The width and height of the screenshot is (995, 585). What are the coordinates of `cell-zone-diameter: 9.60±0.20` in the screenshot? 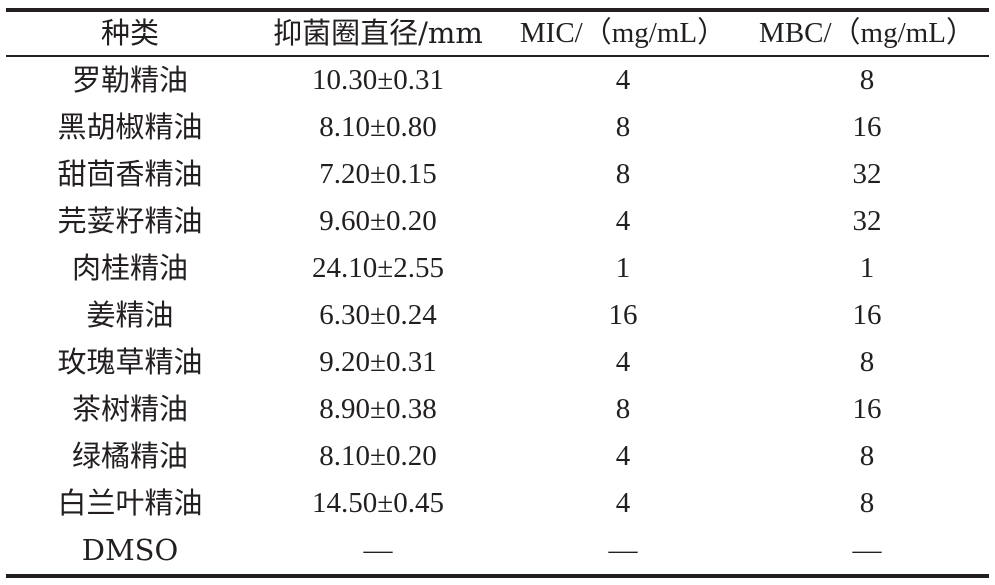 It's located at (378, 221).